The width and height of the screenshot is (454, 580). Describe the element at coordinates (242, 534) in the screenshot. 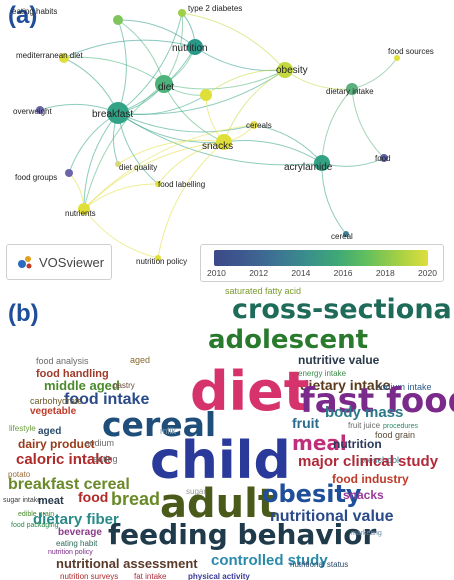

I see `word-cloud-term: feeding behavior` at that location.